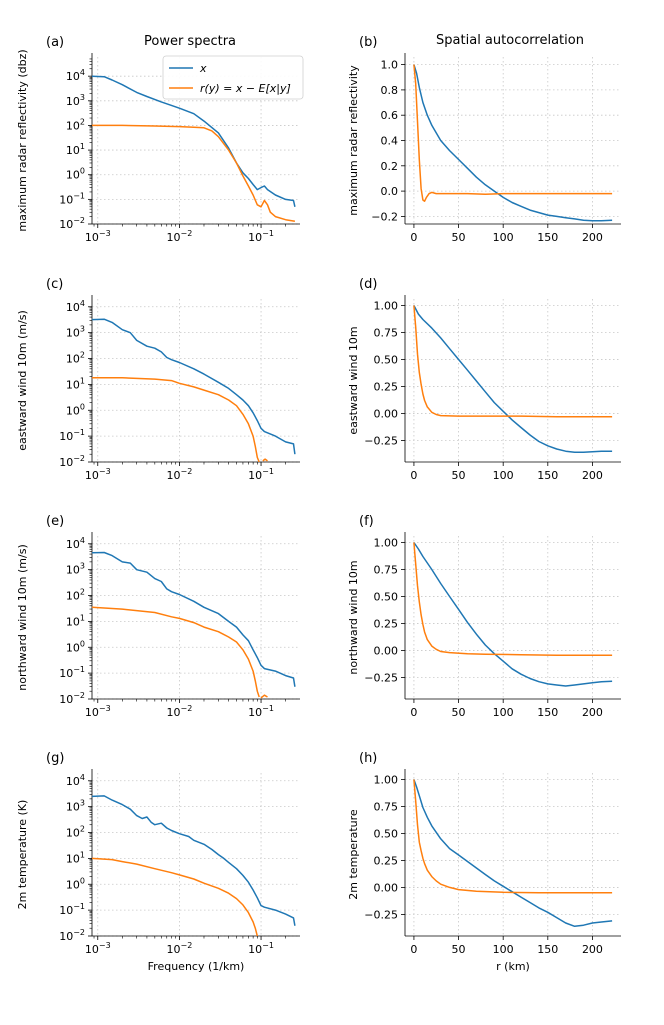 This screenshot has width=664, height=1025. I want to click on xtick-label-d-1: 50, so click(459, 475).